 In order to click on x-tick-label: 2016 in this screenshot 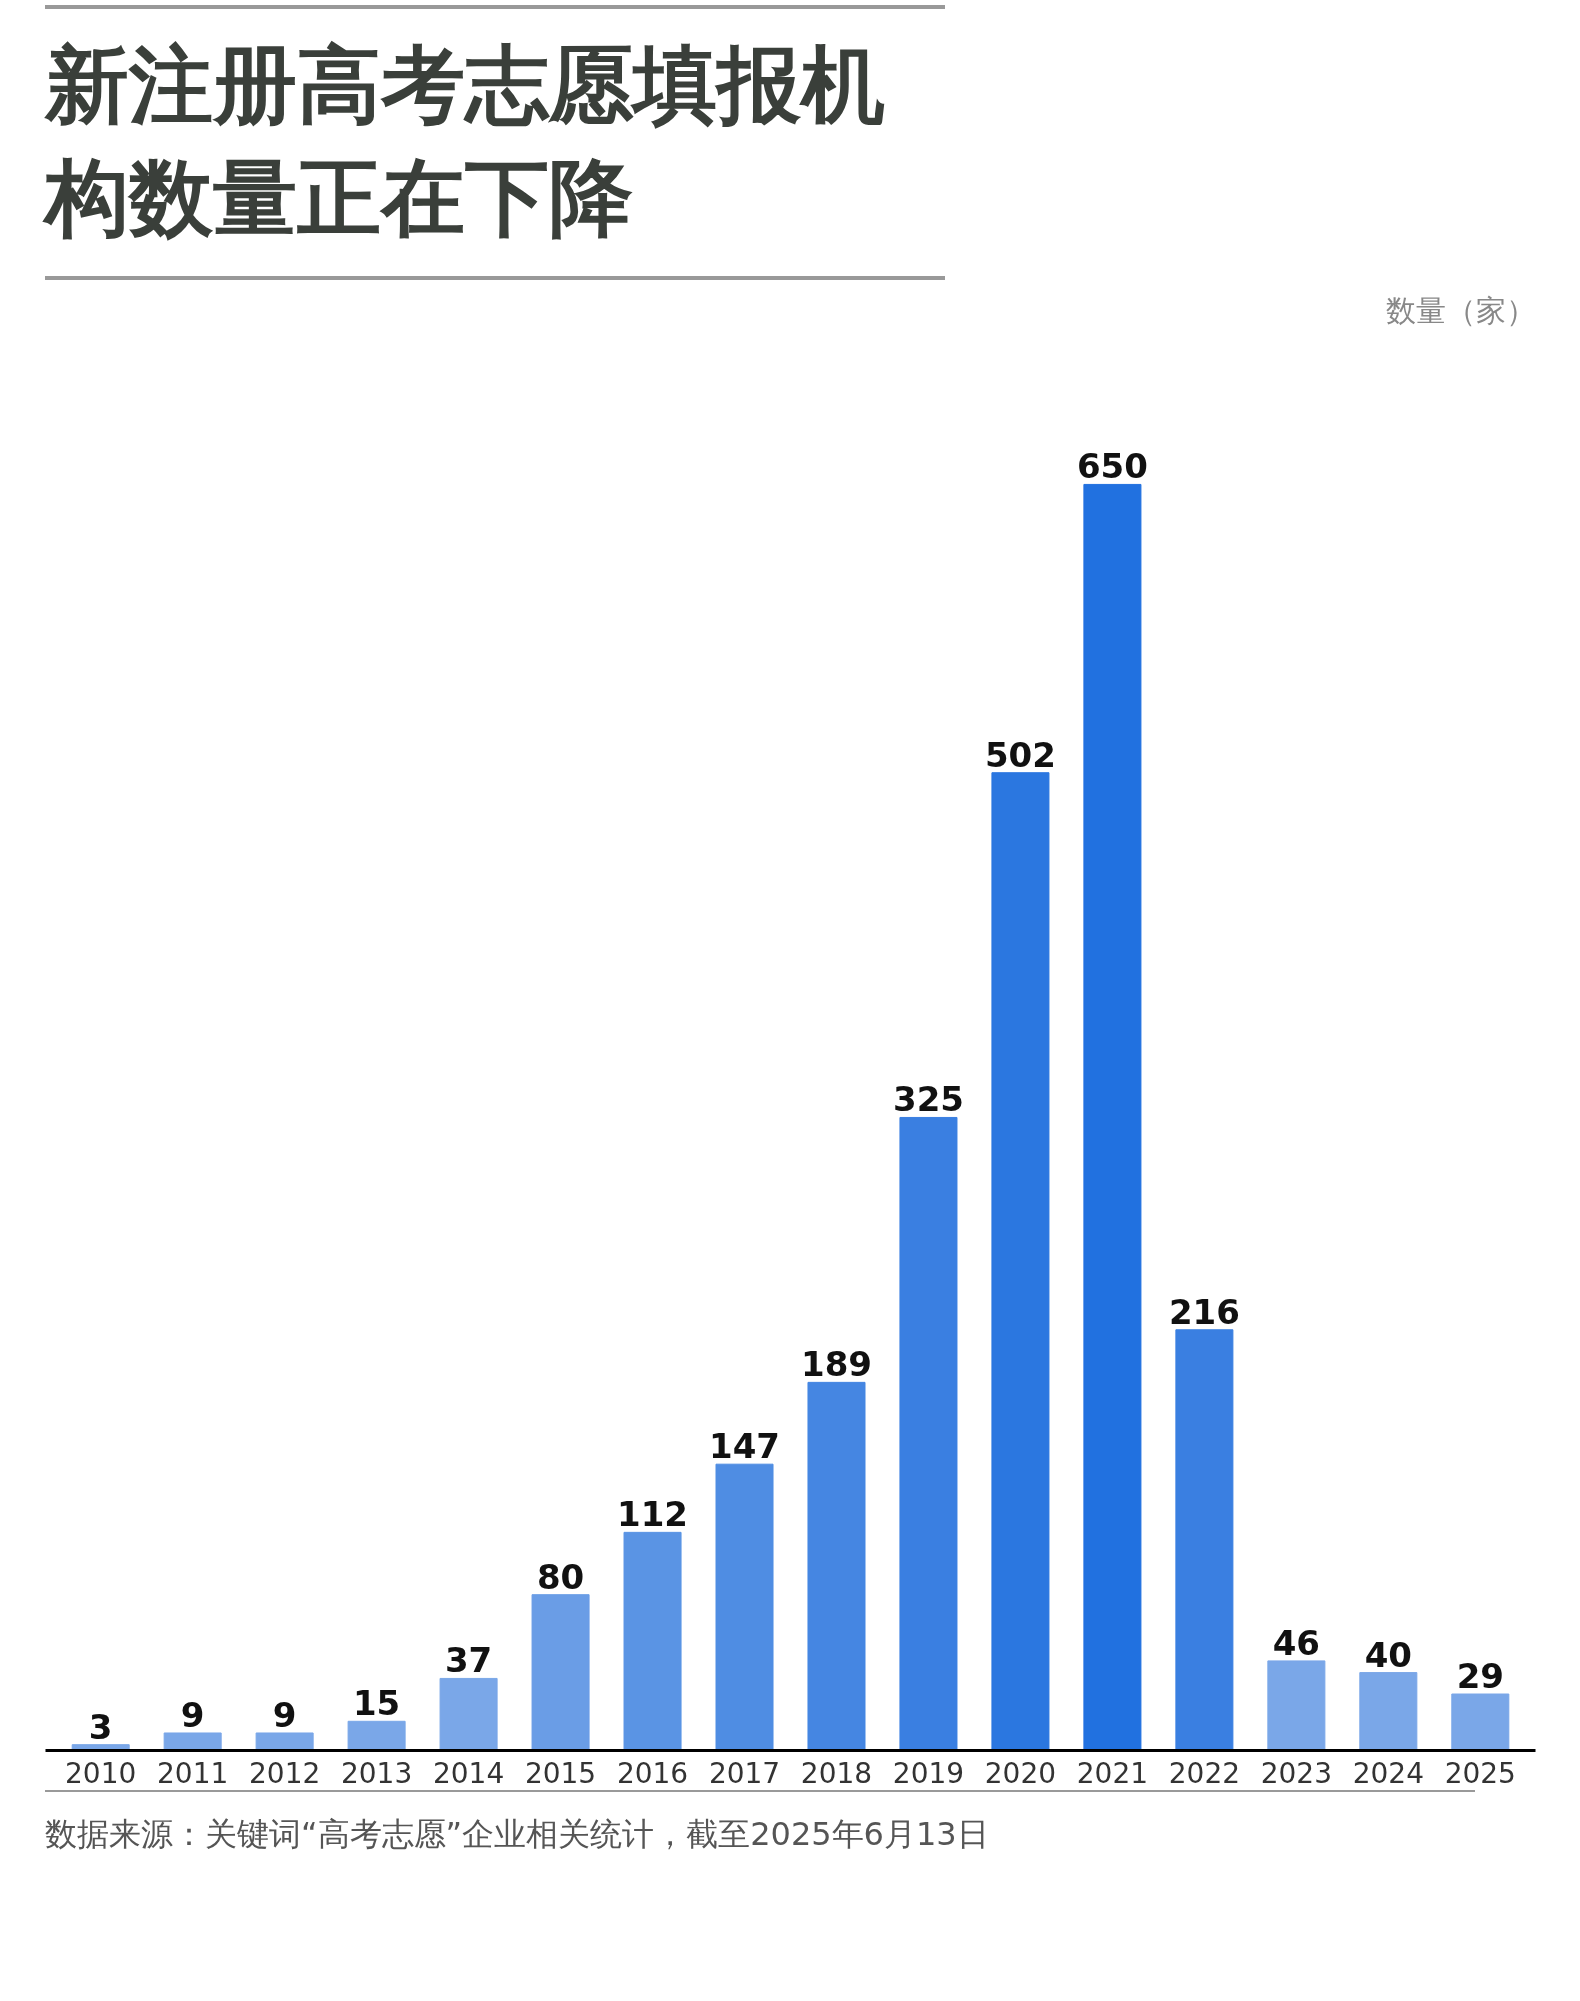, I will do `click(652, 1773)`.